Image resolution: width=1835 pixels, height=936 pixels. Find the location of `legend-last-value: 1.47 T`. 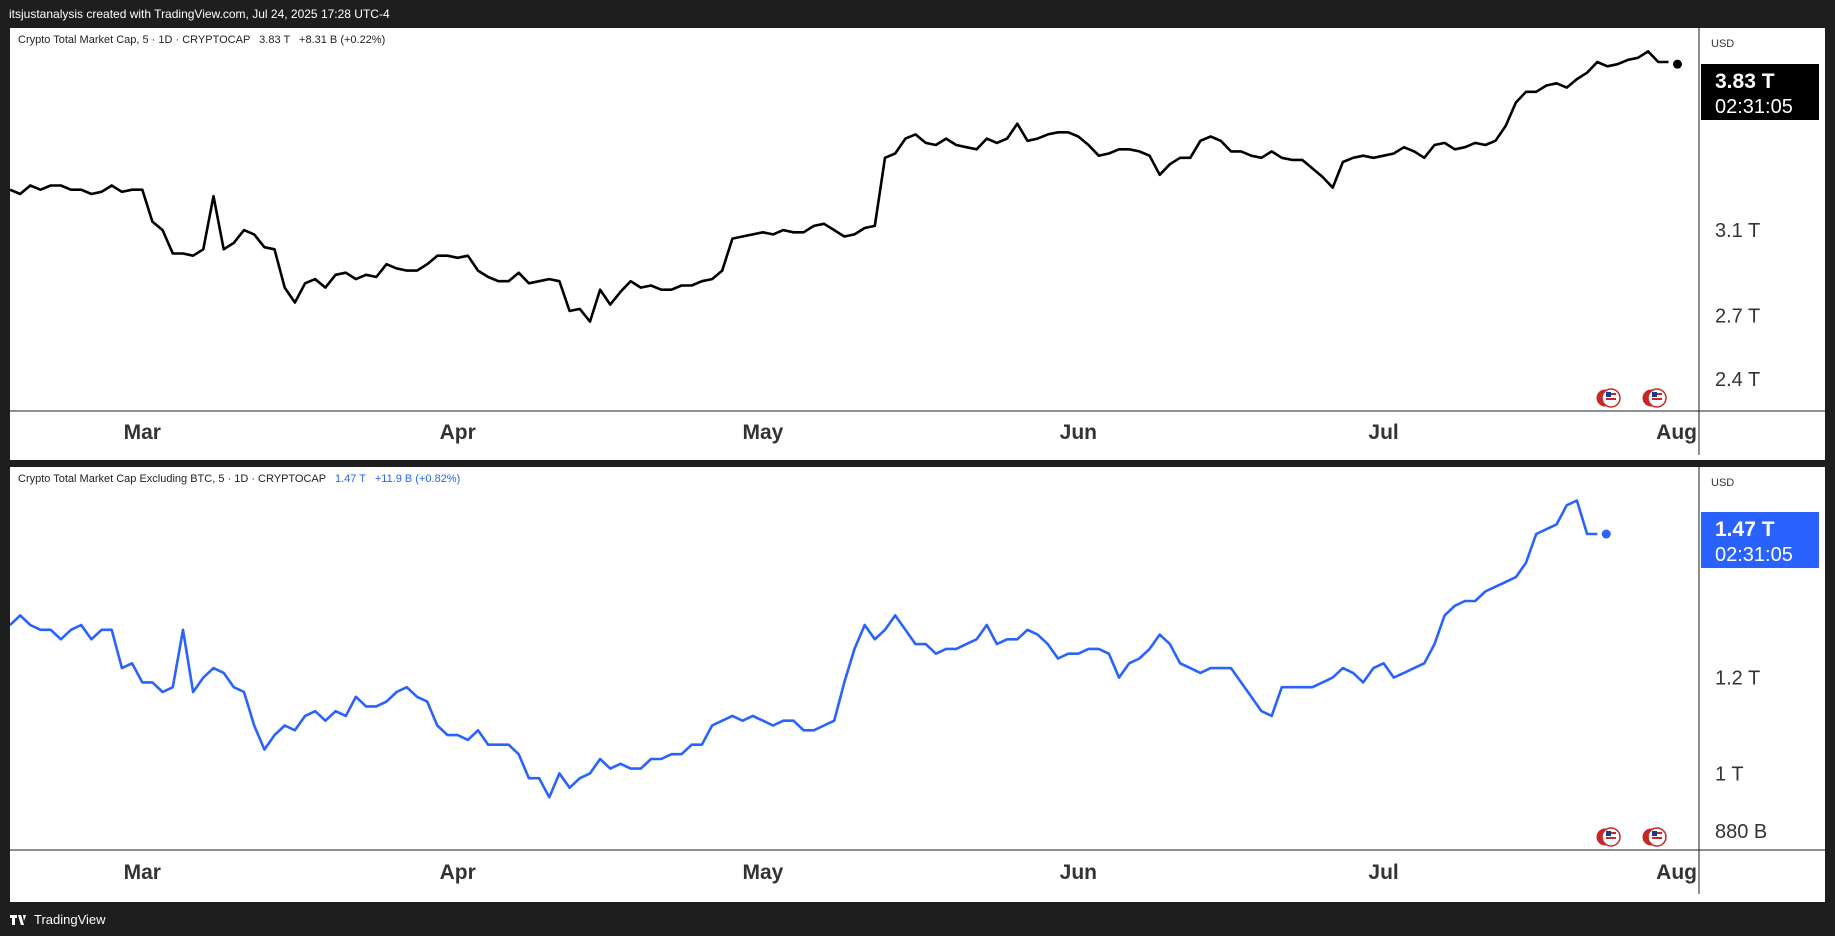

legend-last-value: 1.47 T is located at coordinates (350, 479).